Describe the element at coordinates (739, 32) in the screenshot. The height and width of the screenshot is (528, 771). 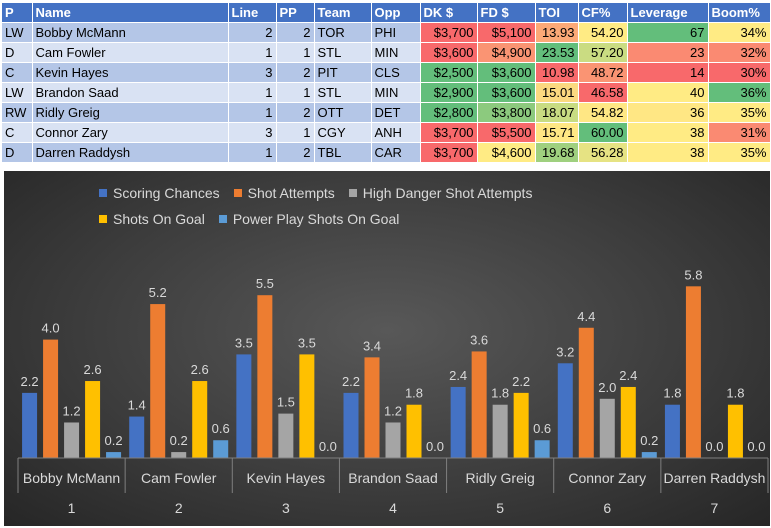
I see `table-cell: 34%` at that location.